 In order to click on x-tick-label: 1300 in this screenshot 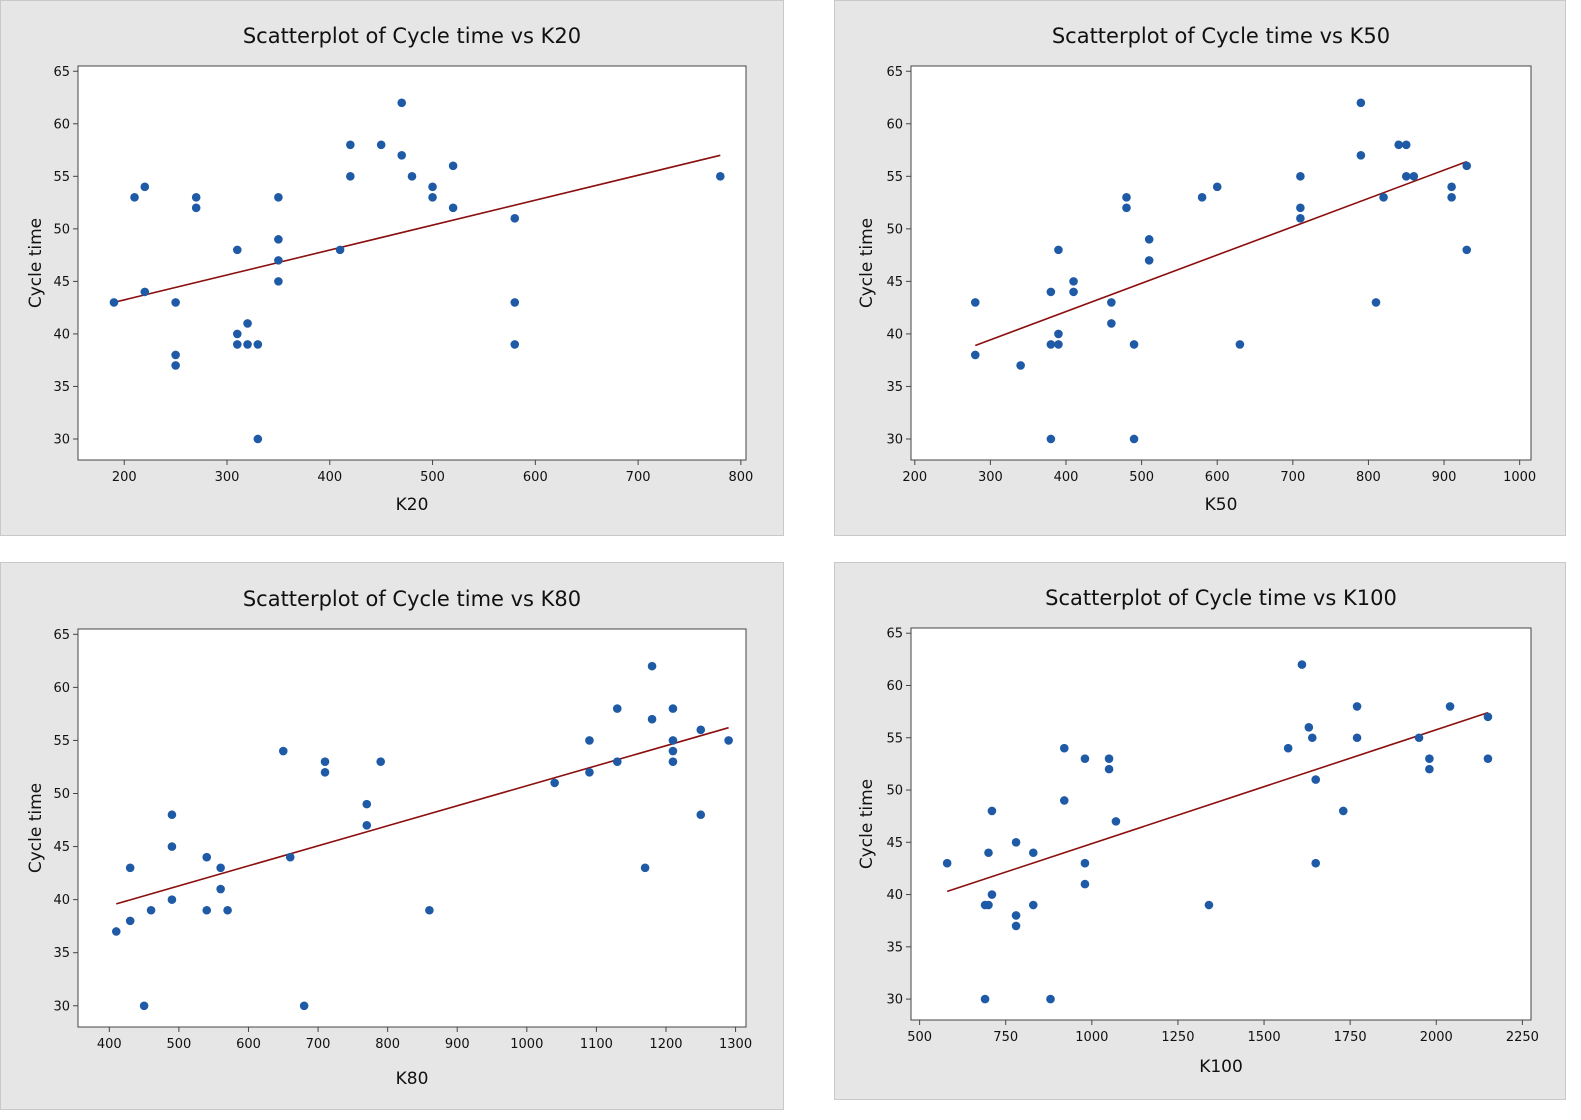, I will do `click(735, 1044)`.